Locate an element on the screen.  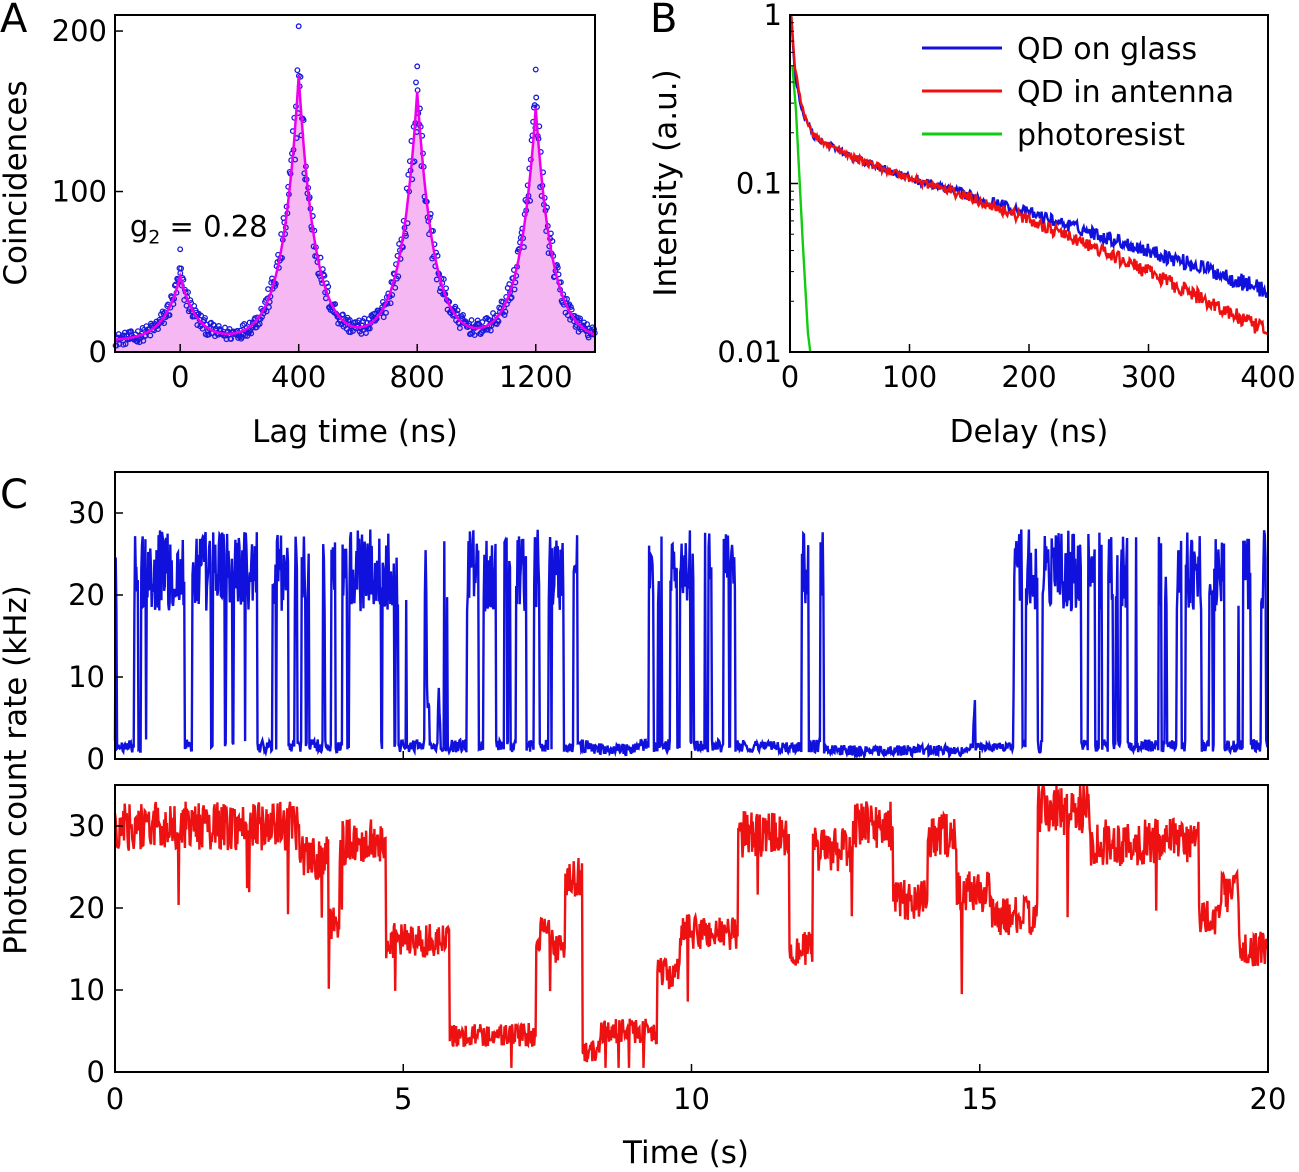
panel-label-a: A is located at coordinates (14, 21).